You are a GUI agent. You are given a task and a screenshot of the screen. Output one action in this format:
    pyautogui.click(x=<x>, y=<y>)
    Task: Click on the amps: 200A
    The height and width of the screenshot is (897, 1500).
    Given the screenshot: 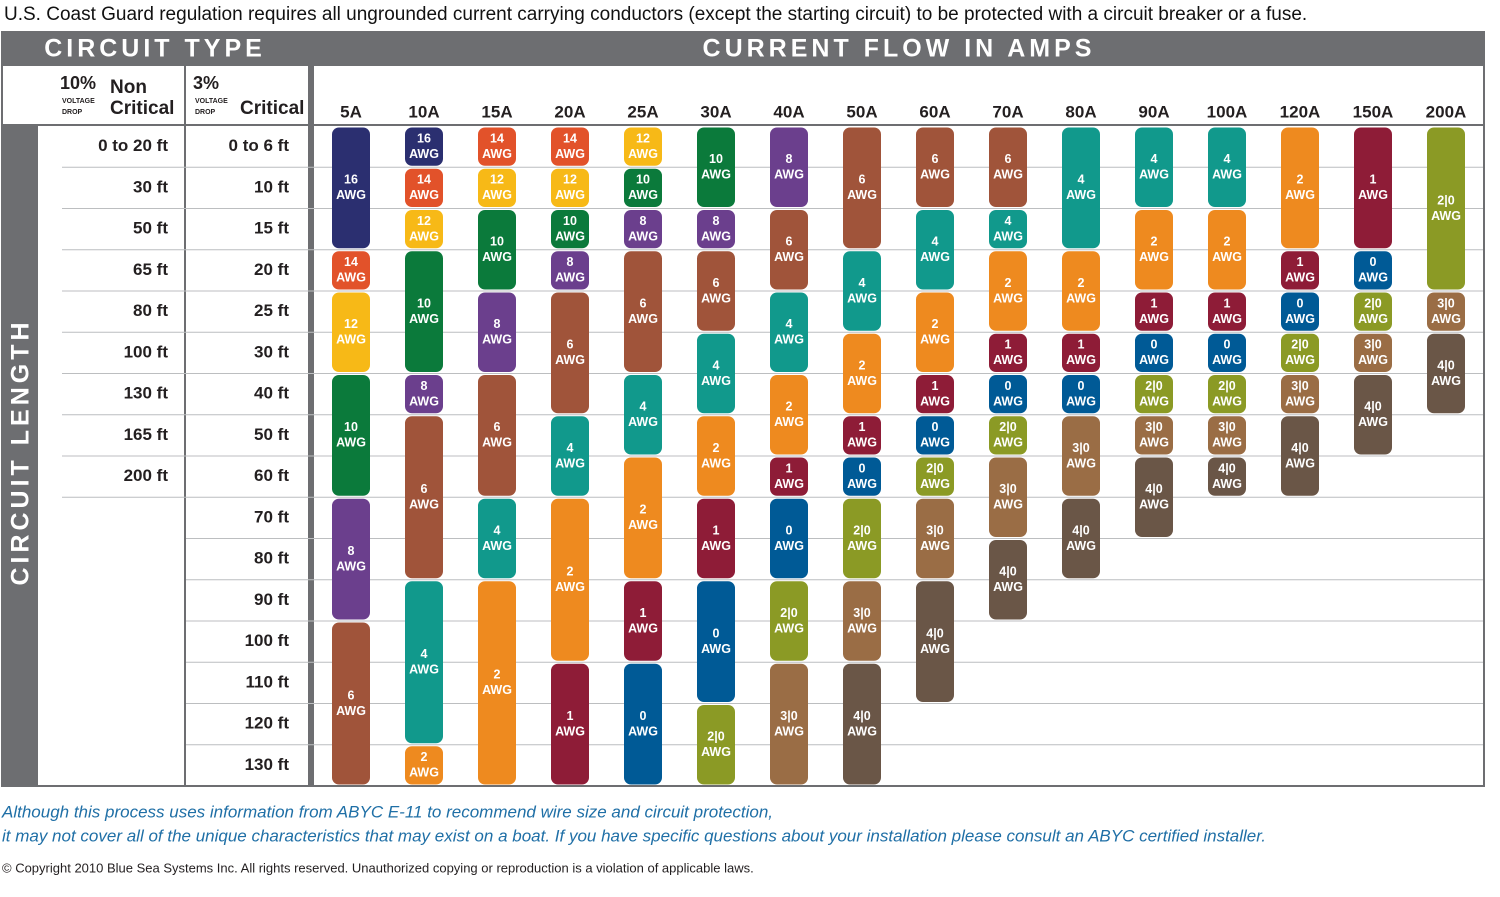 What is the action you would take?
    pyautogui.click(x=1446, y=111)
    